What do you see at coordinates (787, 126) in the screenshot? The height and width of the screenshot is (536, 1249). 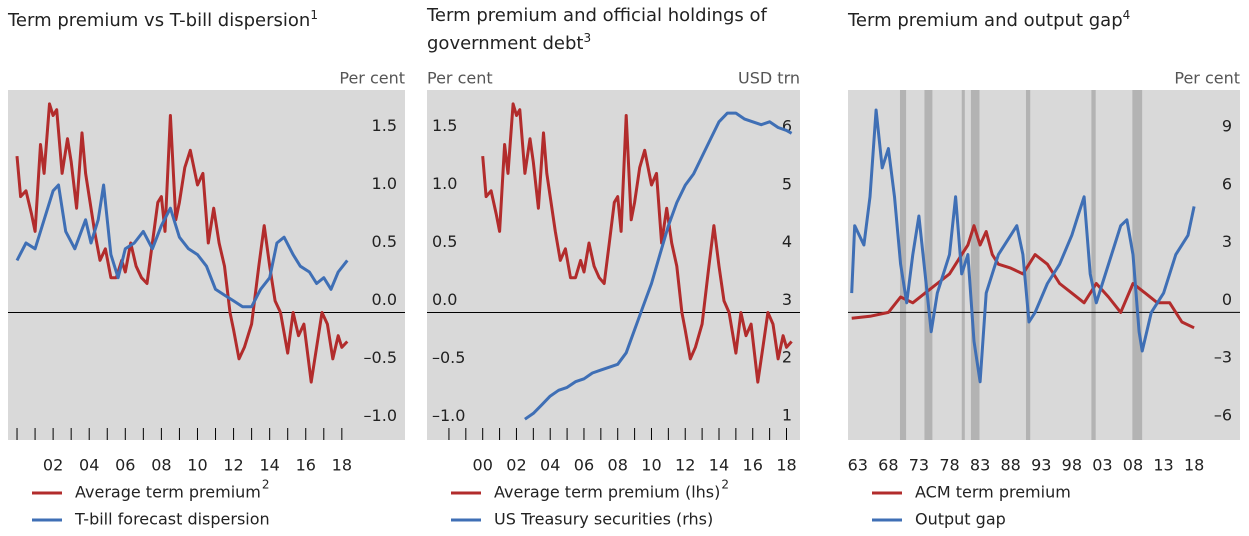 I see `y2-tick-label: 6` at bounding box center [787, 126].